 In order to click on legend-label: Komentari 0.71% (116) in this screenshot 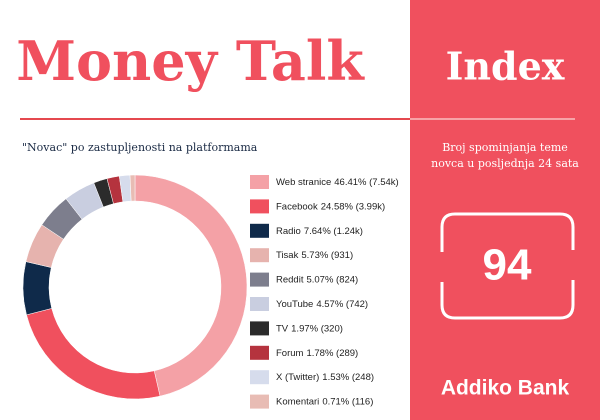, I will do `click(324, 401)`.